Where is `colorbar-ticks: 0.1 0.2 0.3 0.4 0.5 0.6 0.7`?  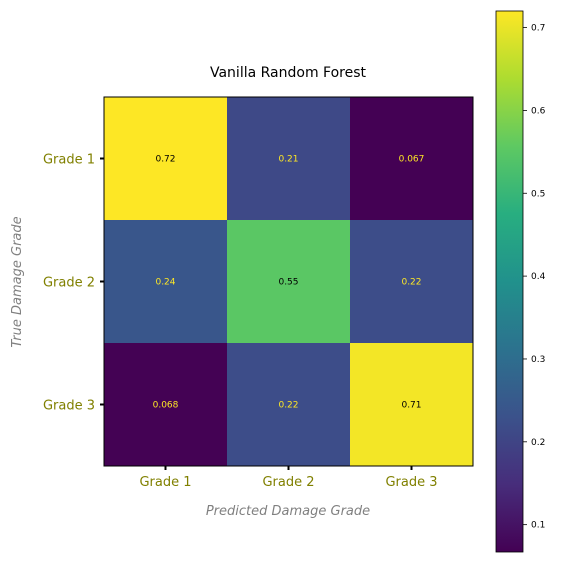 colorbar-ticks: 0.1 0.2 0.3 0.4 0.5 0.6 0.7 is located at coordinates (534, 277).